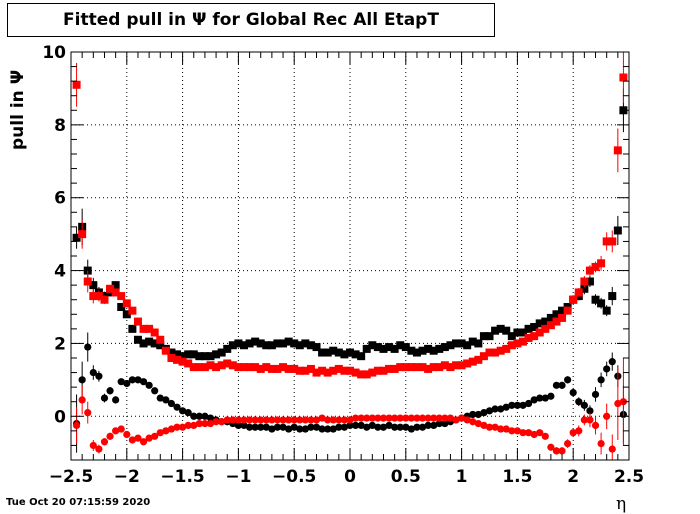  I want to click on y-tick-label: 2, so click(60, 344).